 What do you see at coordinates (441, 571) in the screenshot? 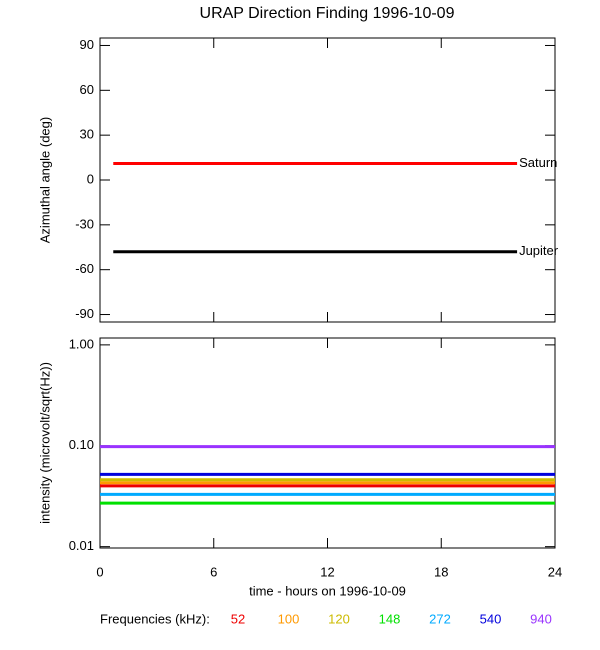
I see `x-tick-label: 18` at bounding box center [441, 571].